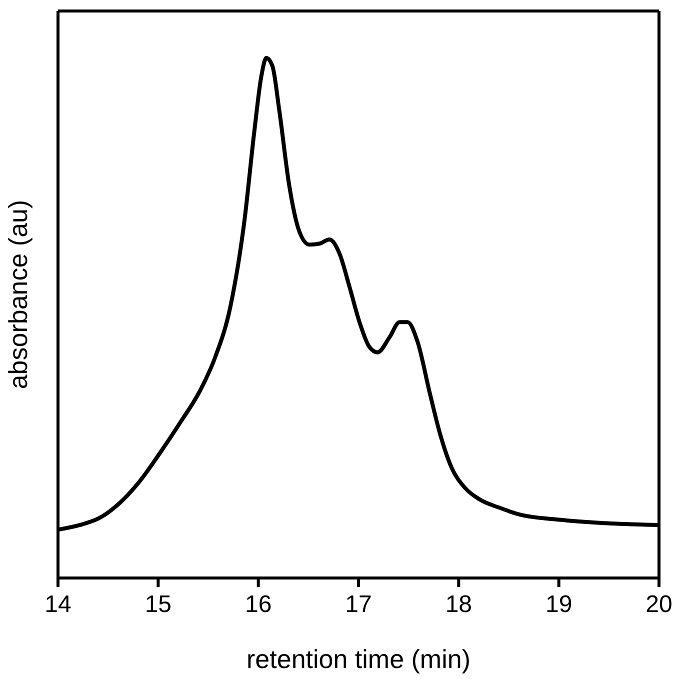 This screenshot has height=700, width=686. I want to click on y-axis-title: absorbance (au), so click(18, 295).